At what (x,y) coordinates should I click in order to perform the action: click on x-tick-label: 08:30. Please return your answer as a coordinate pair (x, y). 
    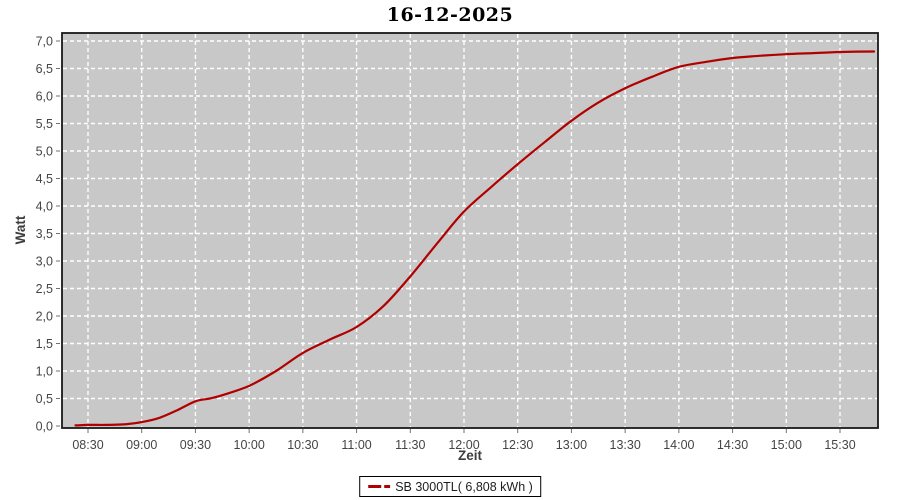
    Looking at the image, I should click on (87, 445).